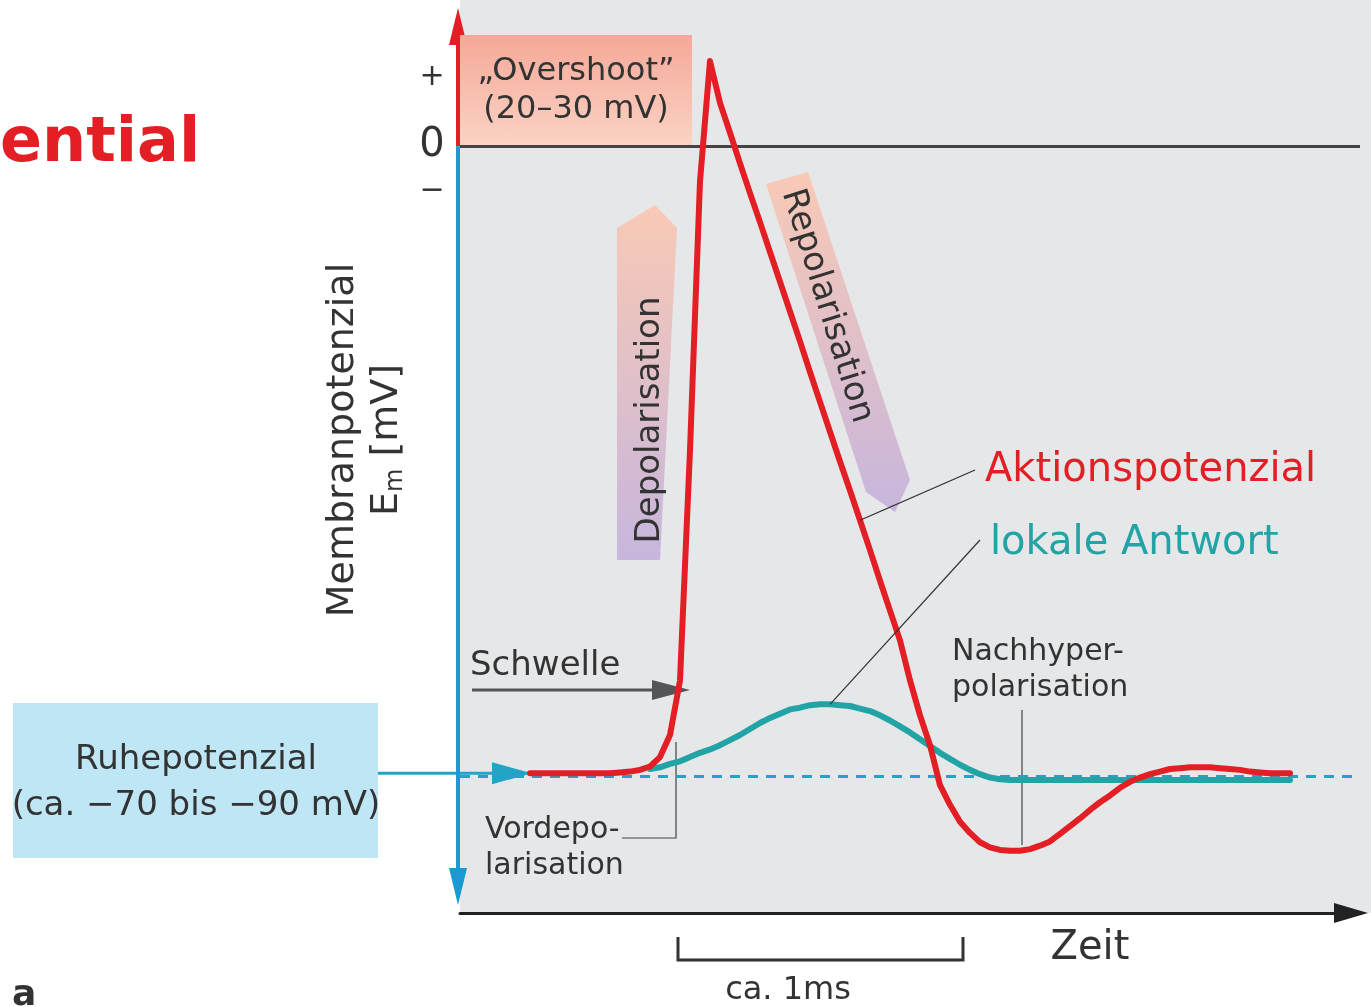 Image resolution: width=1371 pixels, height=1007 pixels. I want to click on annotation: Depolarisation, so click(647, 420).